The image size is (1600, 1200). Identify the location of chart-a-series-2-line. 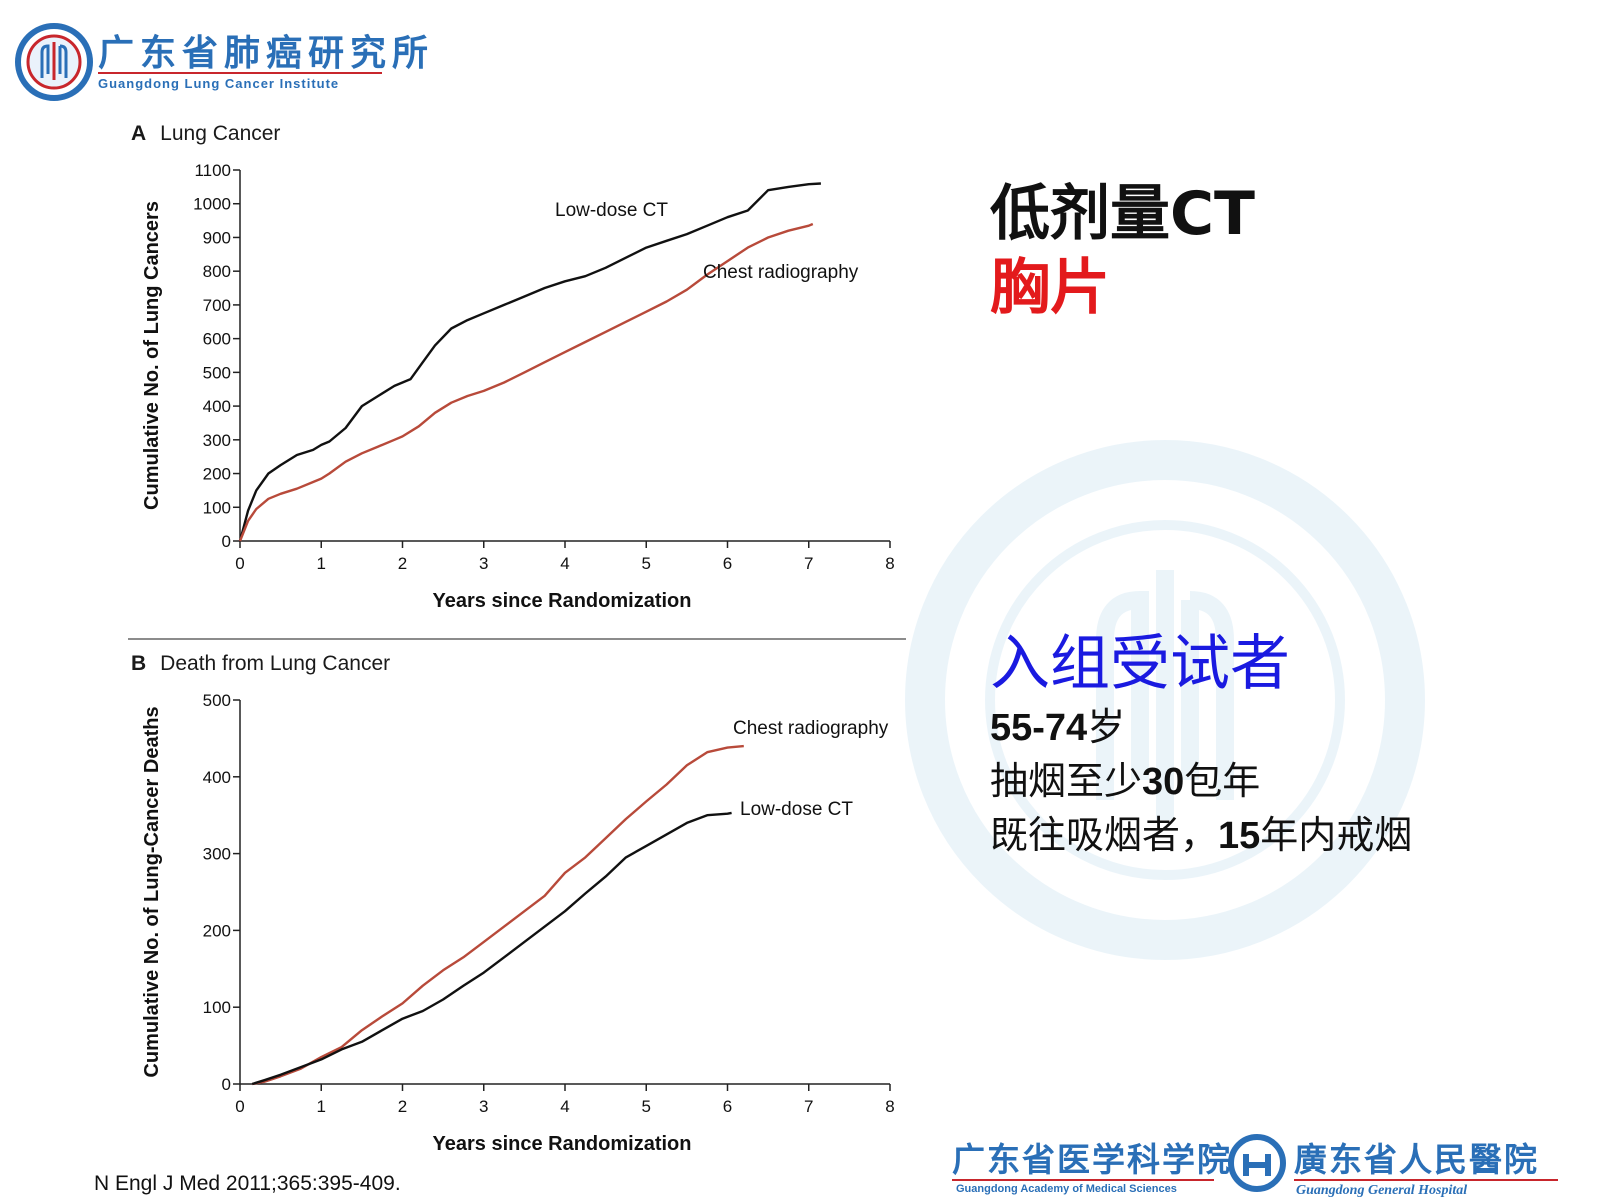
(526, 382).